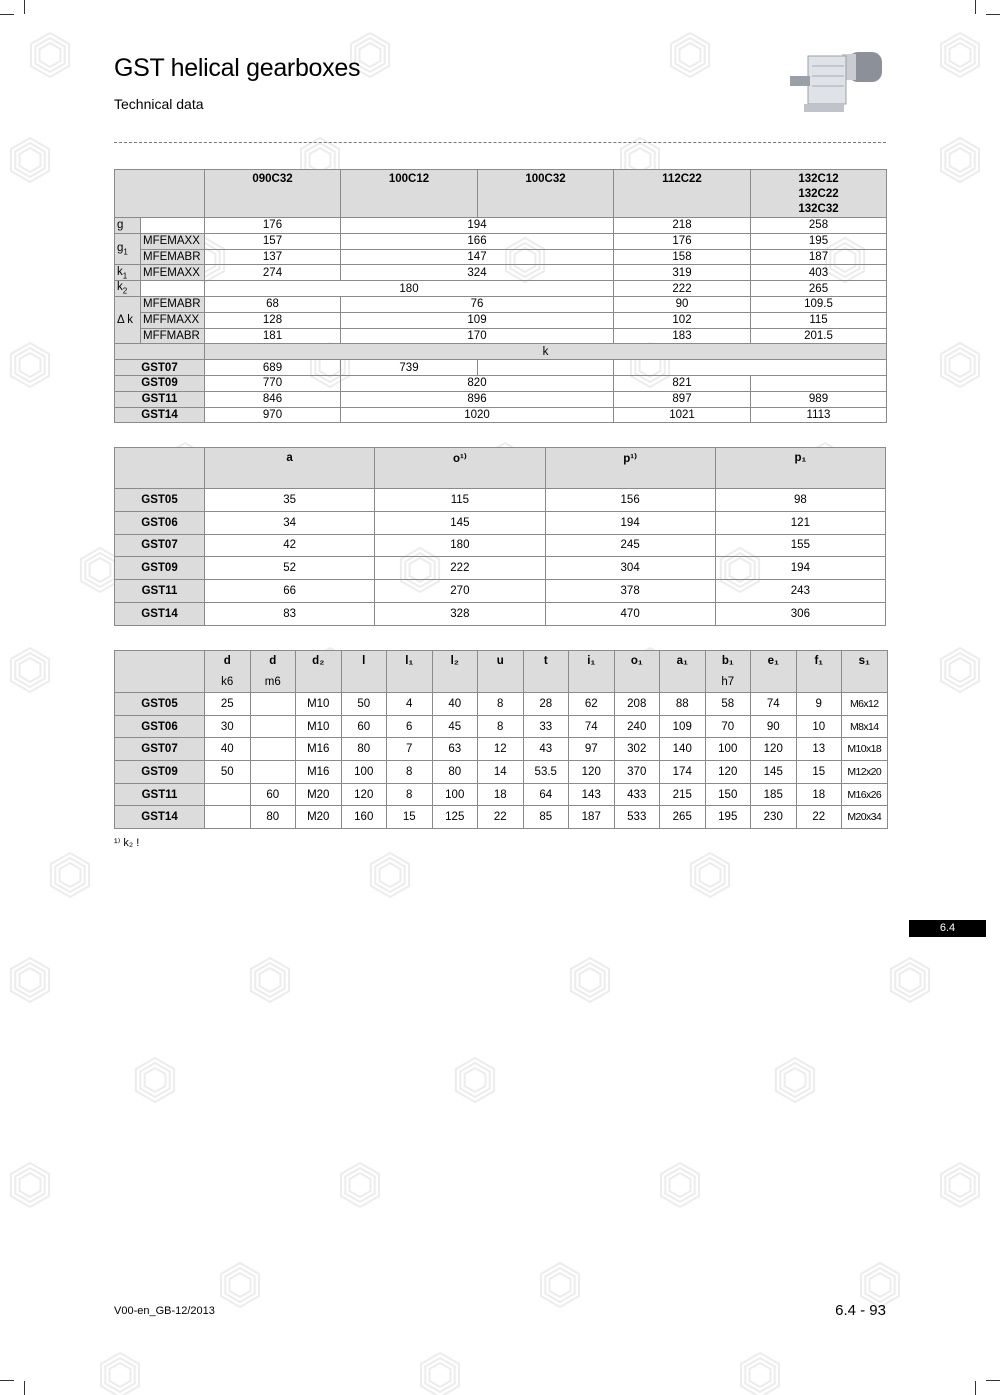  What do you see at coordinates (800, 458) in the screenshot?
I see `column-header: p₁` at bounding box center [800, 458].